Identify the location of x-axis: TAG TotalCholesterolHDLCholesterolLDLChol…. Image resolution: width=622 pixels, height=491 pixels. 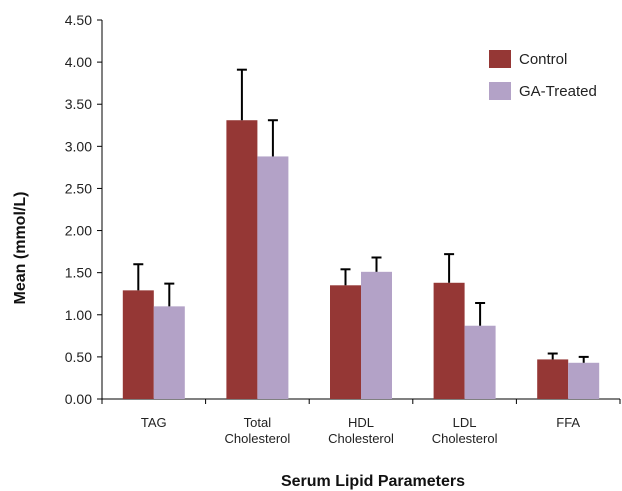
(361, 422).